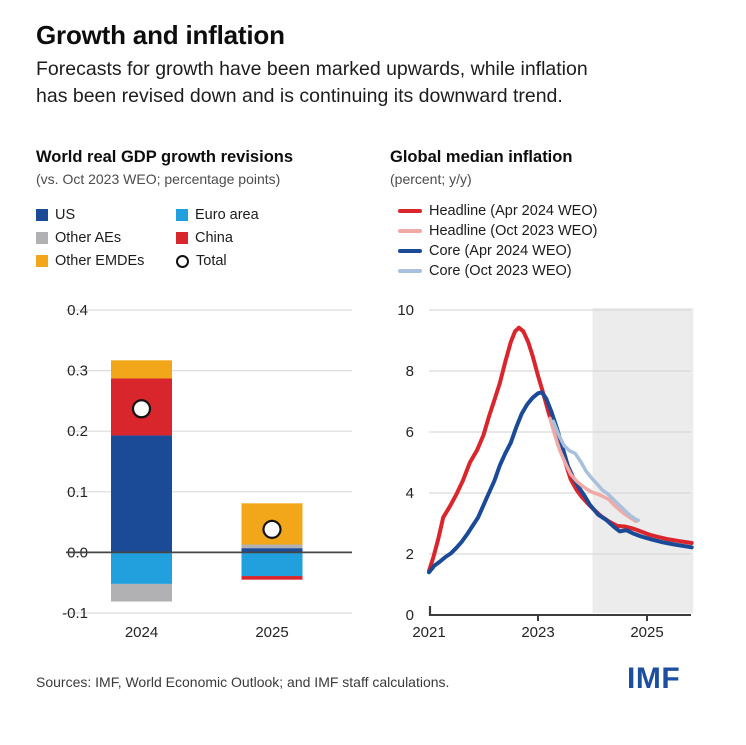 This screenshot has height=745, width=746. Describe the element at coordinates (141, 568) in the screenshot. I see `bar-segment-euro-area-2024` at that location.